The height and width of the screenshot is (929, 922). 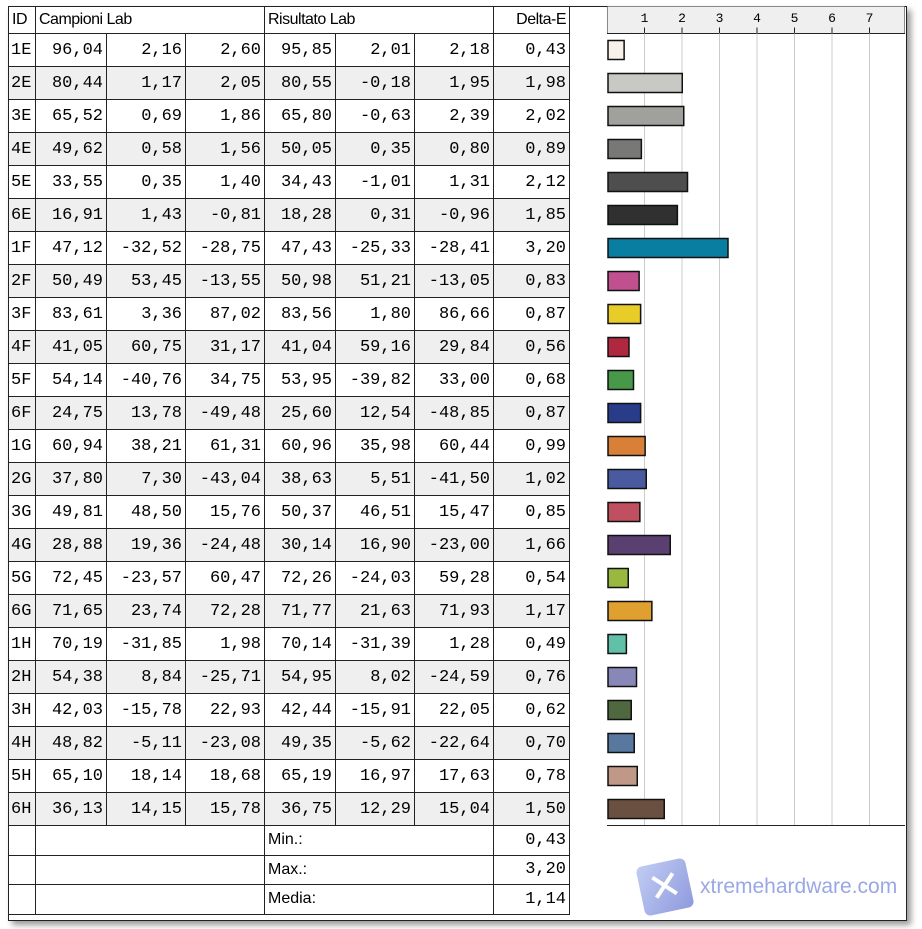 What do you see at coordinates (71, 182) in the screenshot?
I see `campioni-value: 33,55` at bounding box center [71, 182].